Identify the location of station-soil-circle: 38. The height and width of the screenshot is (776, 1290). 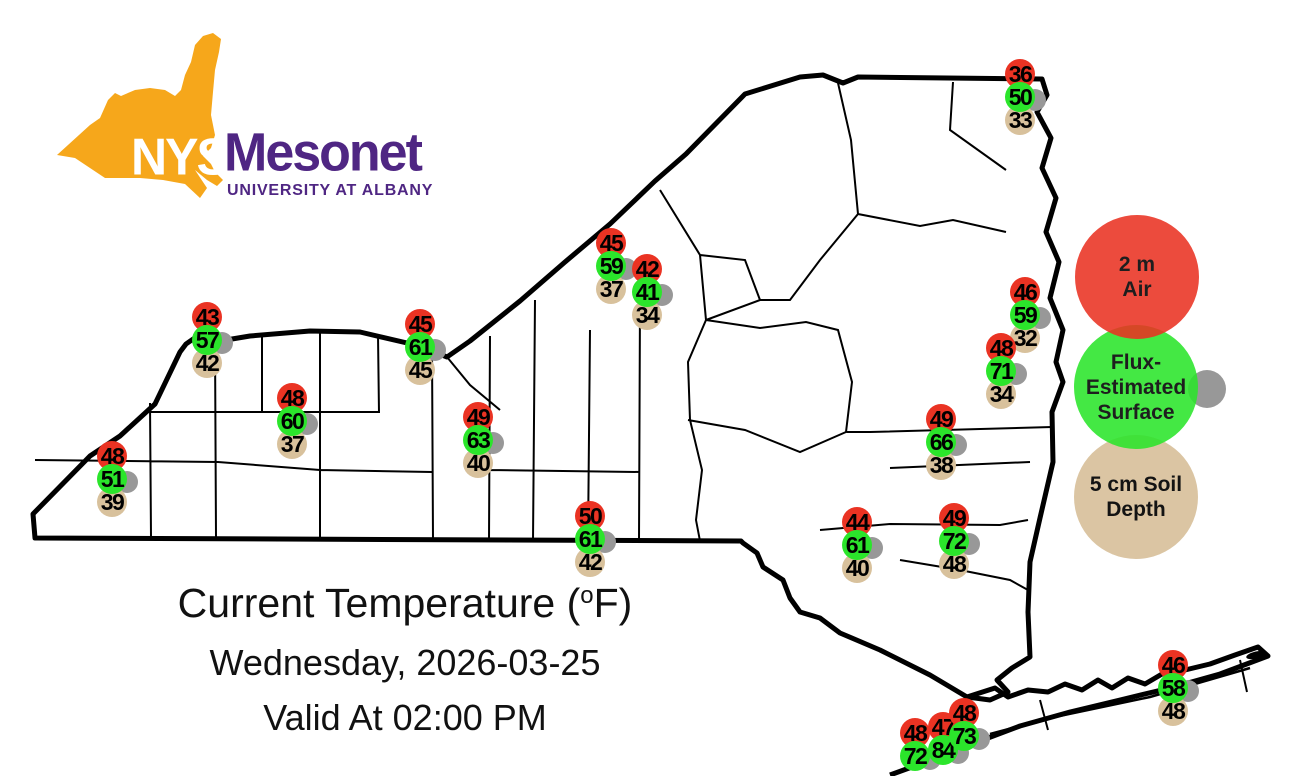
(941, 465).